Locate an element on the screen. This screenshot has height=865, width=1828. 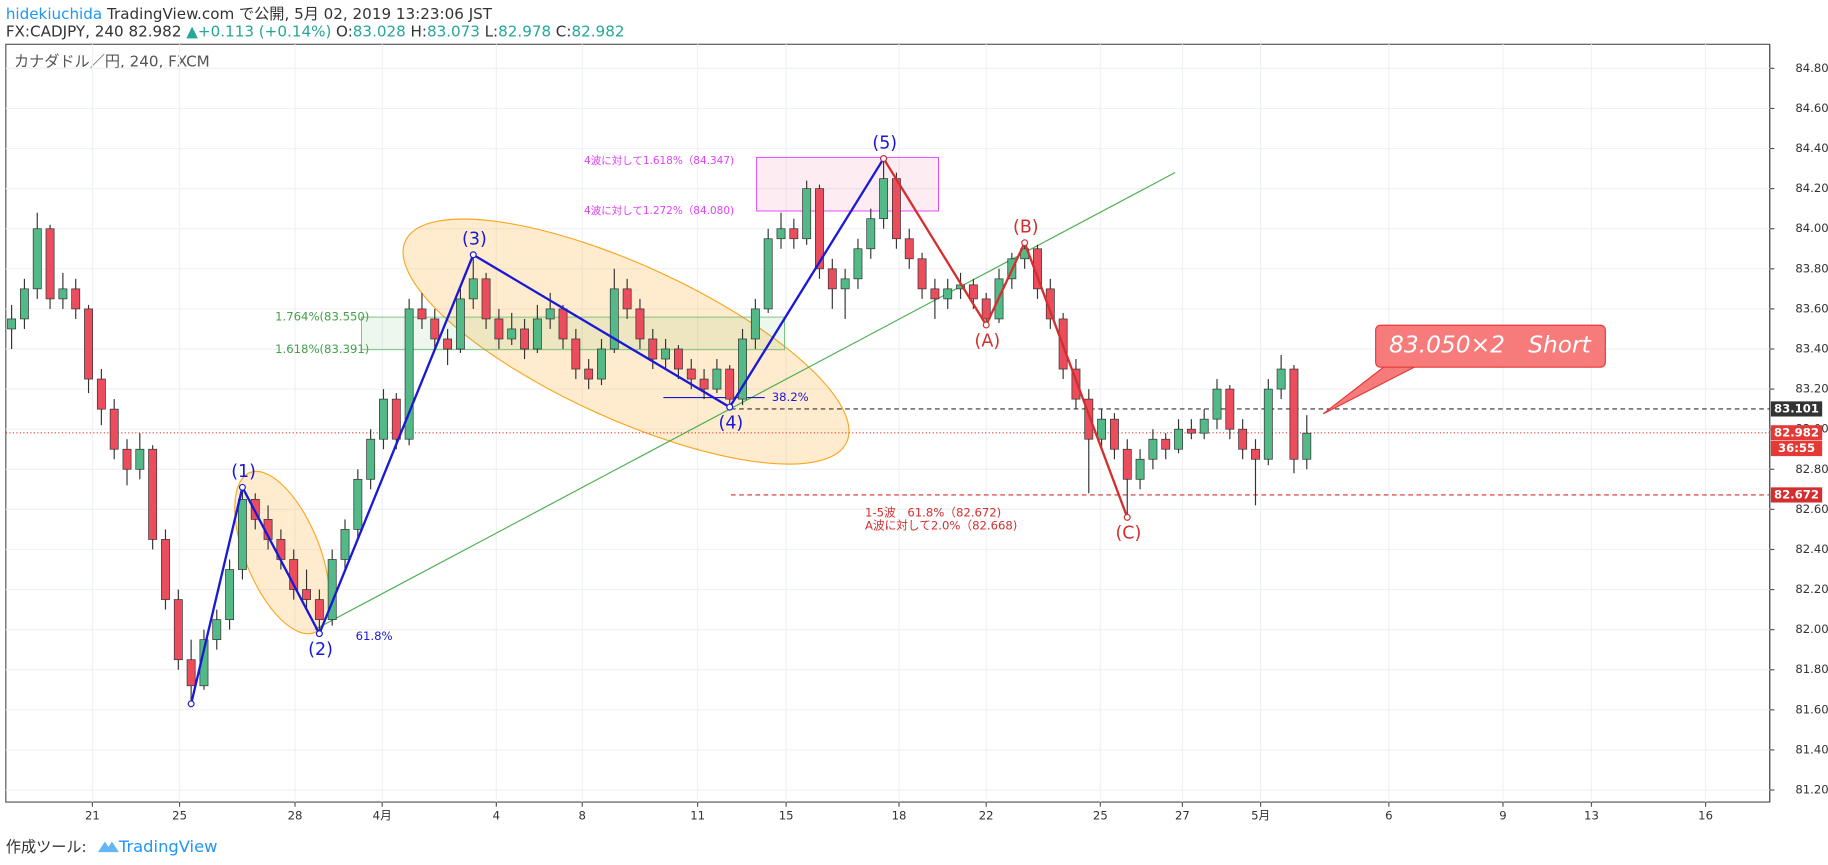
price-tag-label: 83.101 is located at coordinates (1796, 408).